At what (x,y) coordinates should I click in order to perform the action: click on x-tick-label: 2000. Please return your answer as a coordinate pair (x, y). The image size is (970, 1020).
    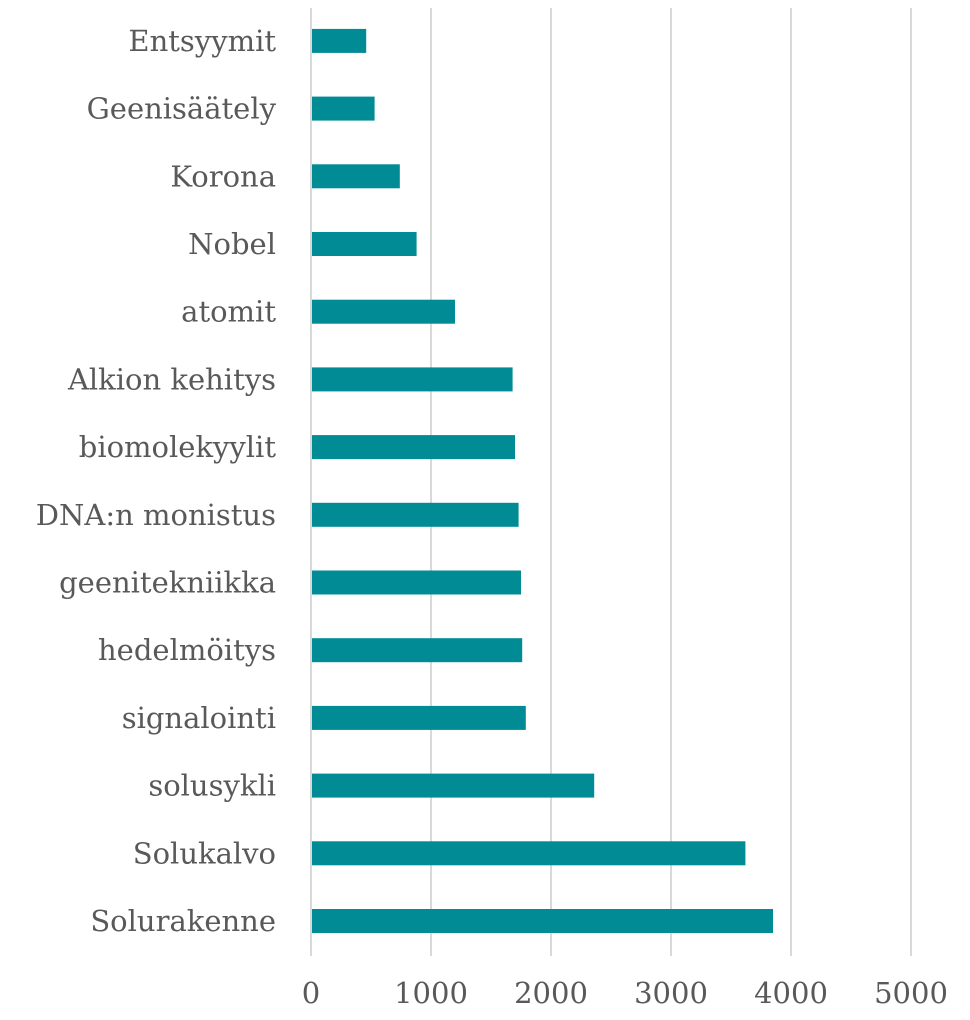
    Looking at the image, I should click on (551, 993).